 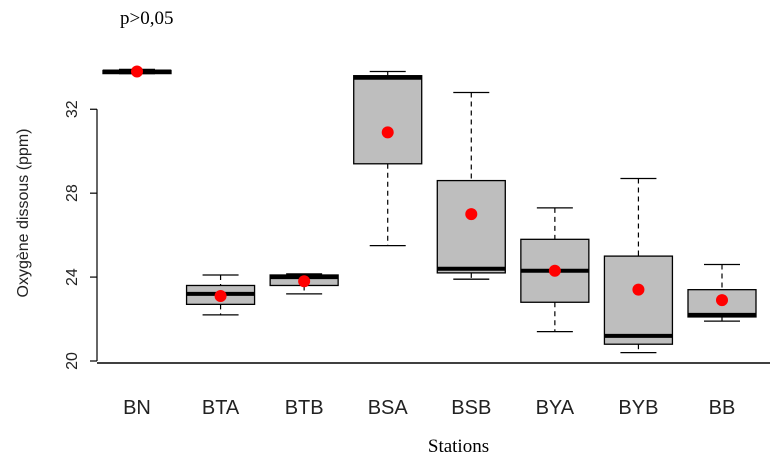 I want to click on box-byb, so click(x=638, y=265).